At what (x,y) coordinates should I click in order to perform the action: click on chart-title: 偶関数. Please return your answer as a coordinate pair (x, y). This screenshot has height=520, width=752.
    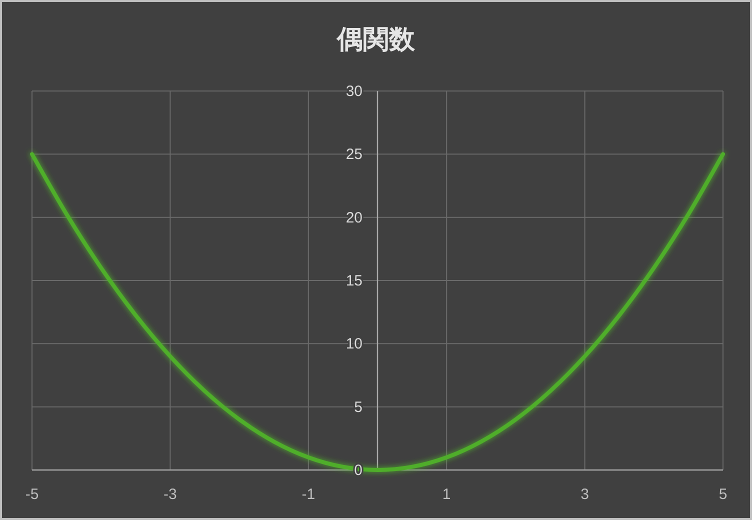
    Looking at the image, I should click on (376, 39).